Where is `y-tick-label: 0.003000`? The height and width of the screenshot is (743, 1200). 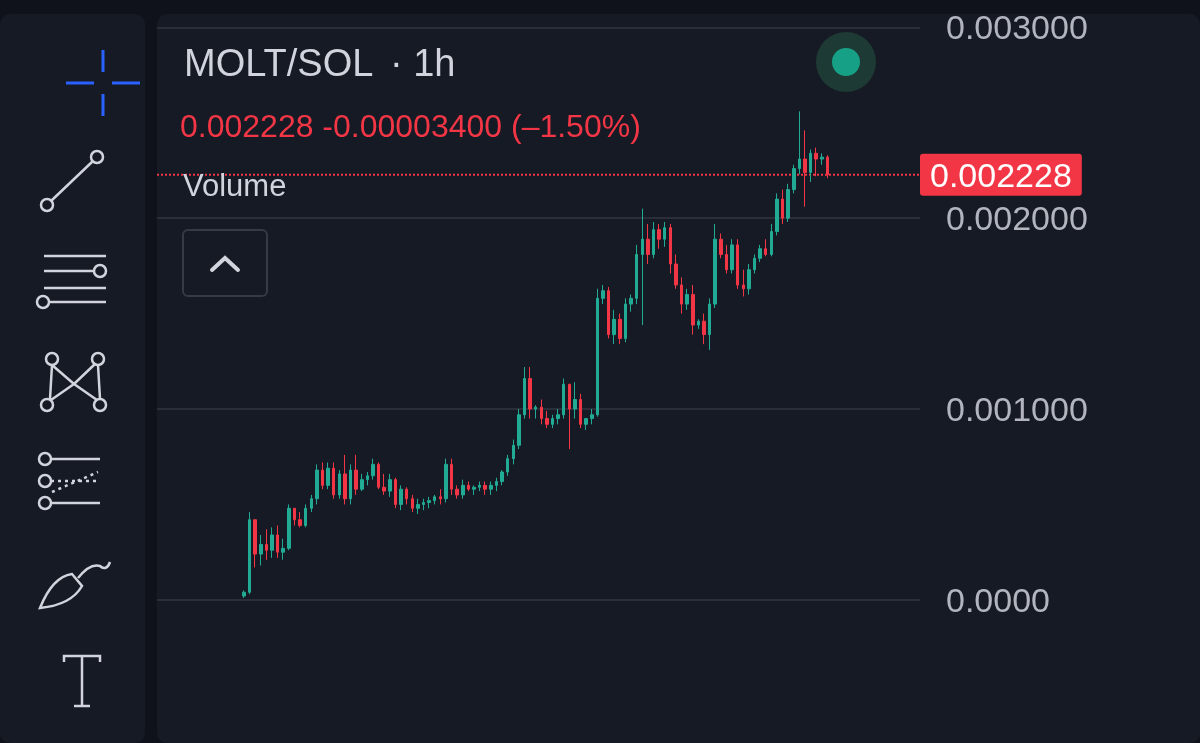
y-tick-label: 0.003000 is located at coordinates (1017, 27).